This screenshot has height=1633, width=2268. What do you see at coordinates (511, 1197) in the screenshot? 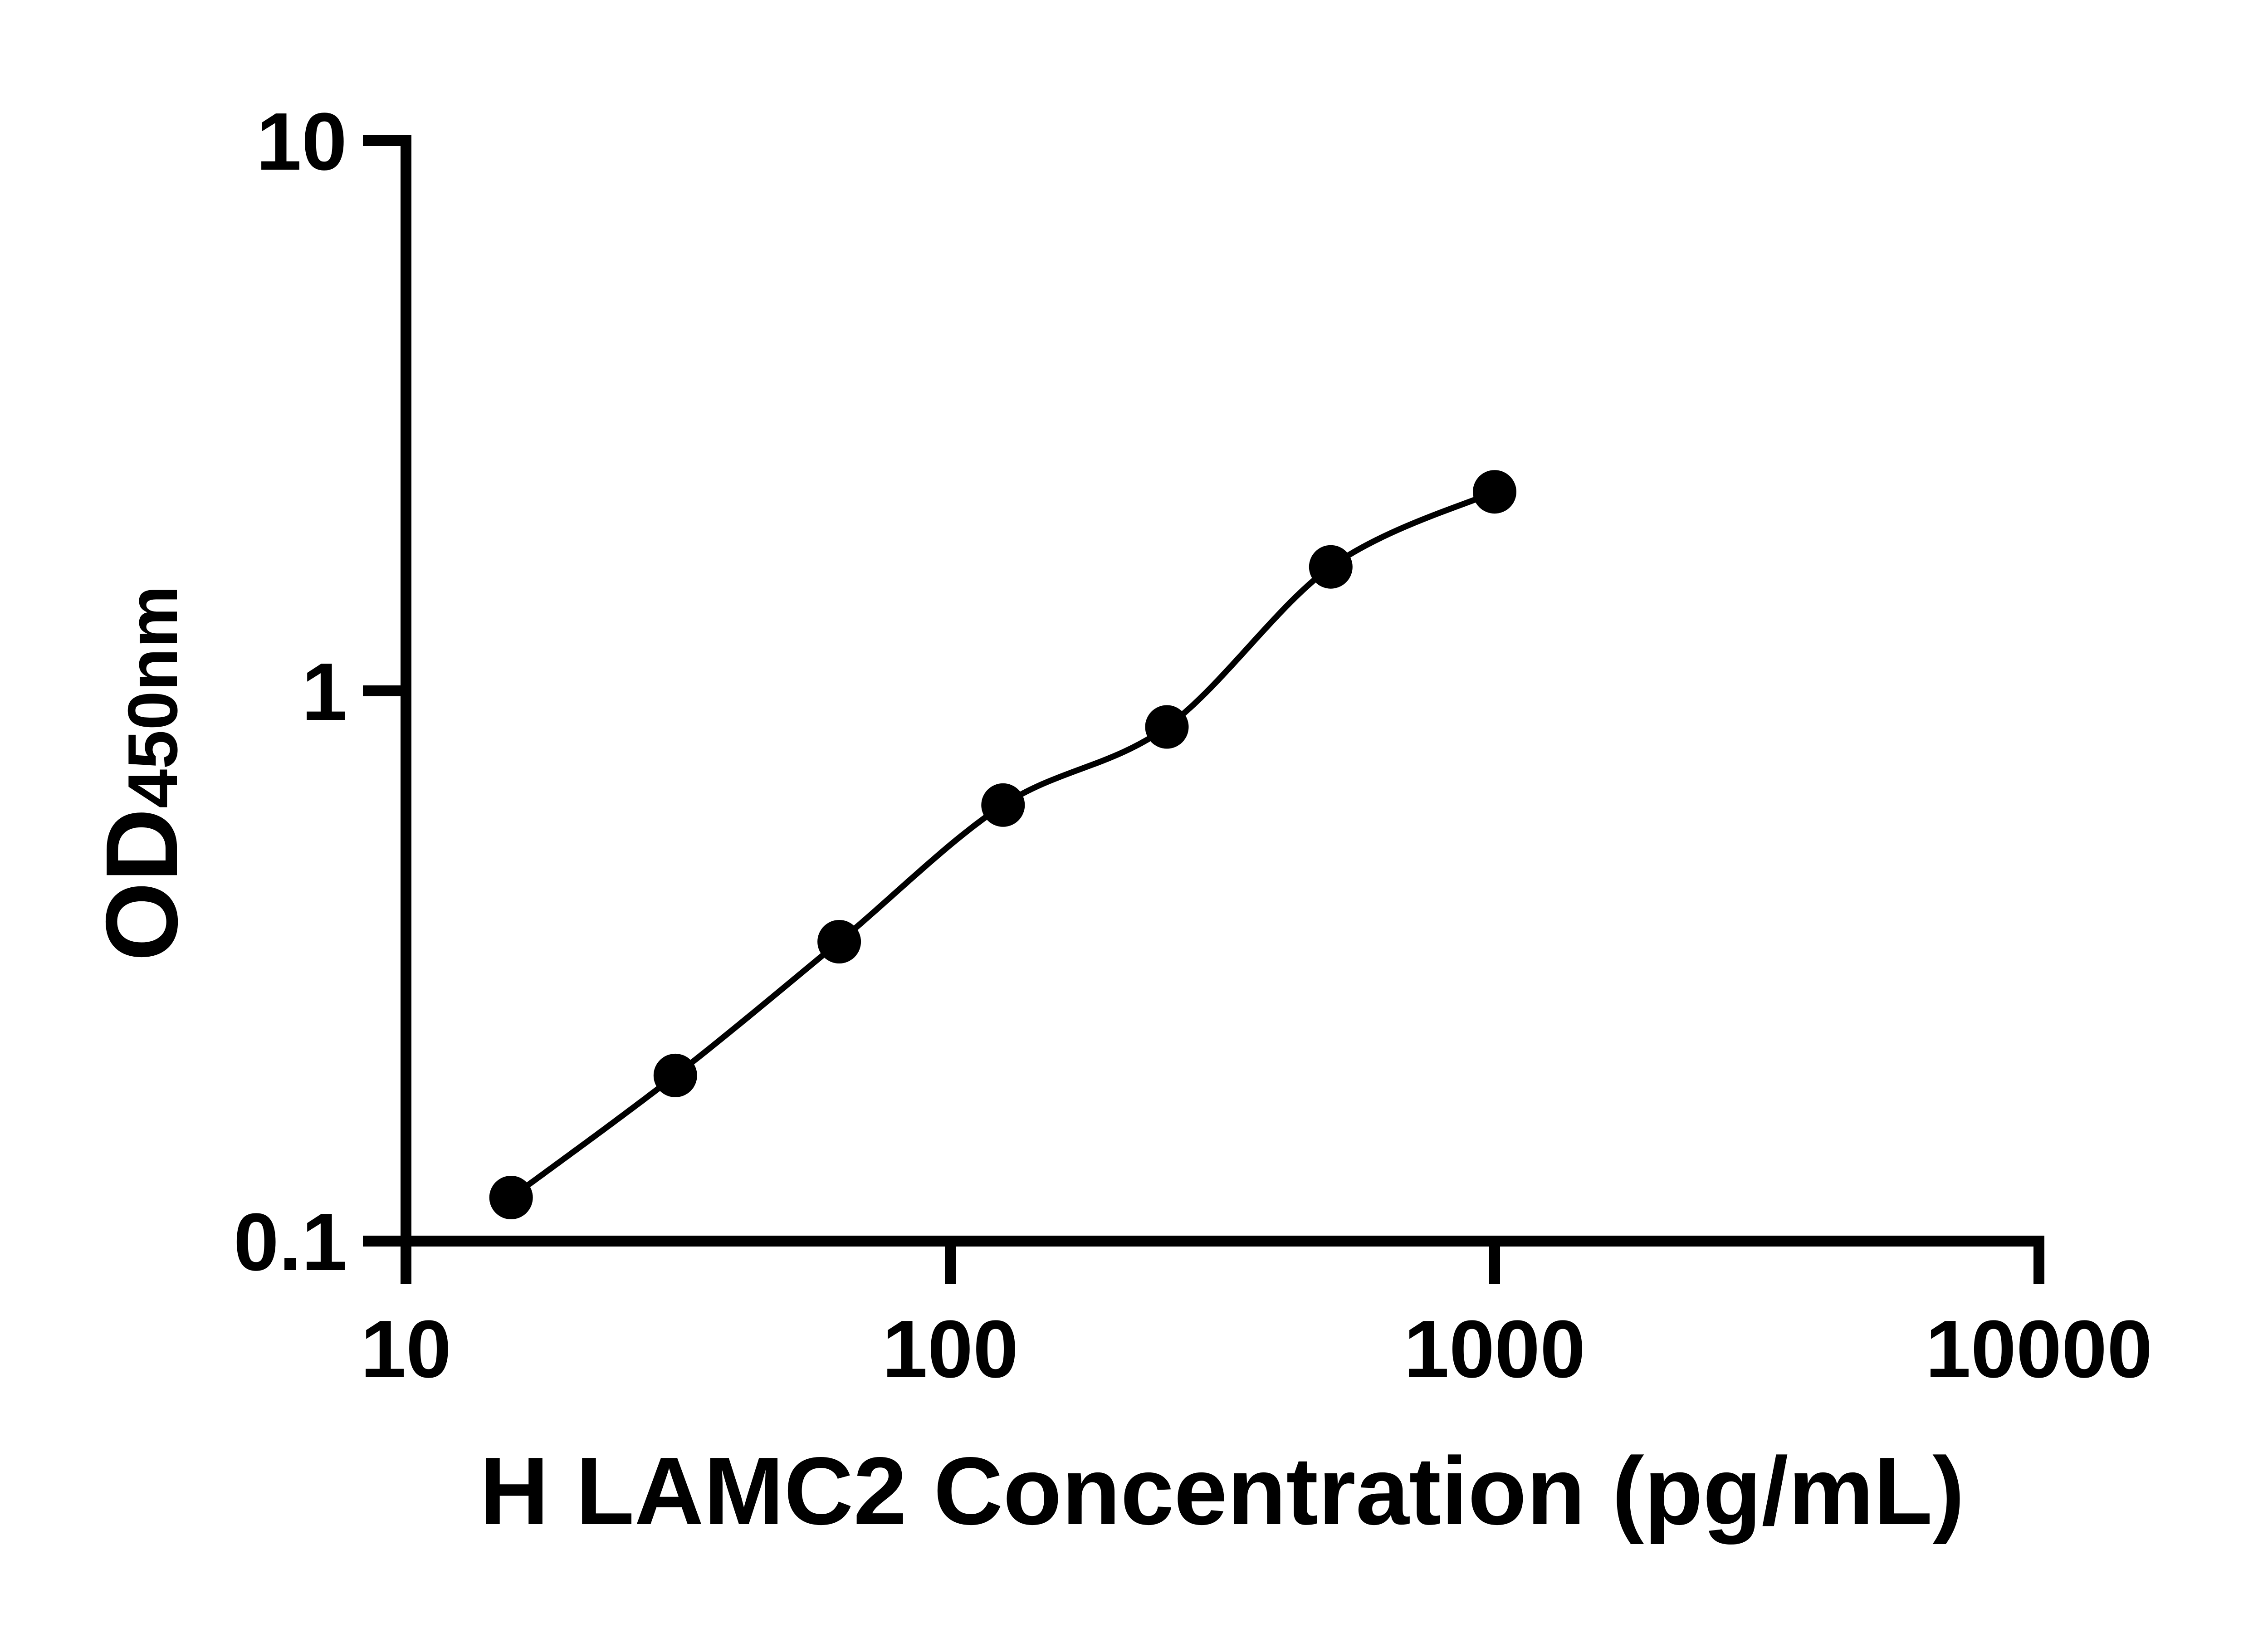
I see `data-point-15.6` at bounding box center [511, 1197].